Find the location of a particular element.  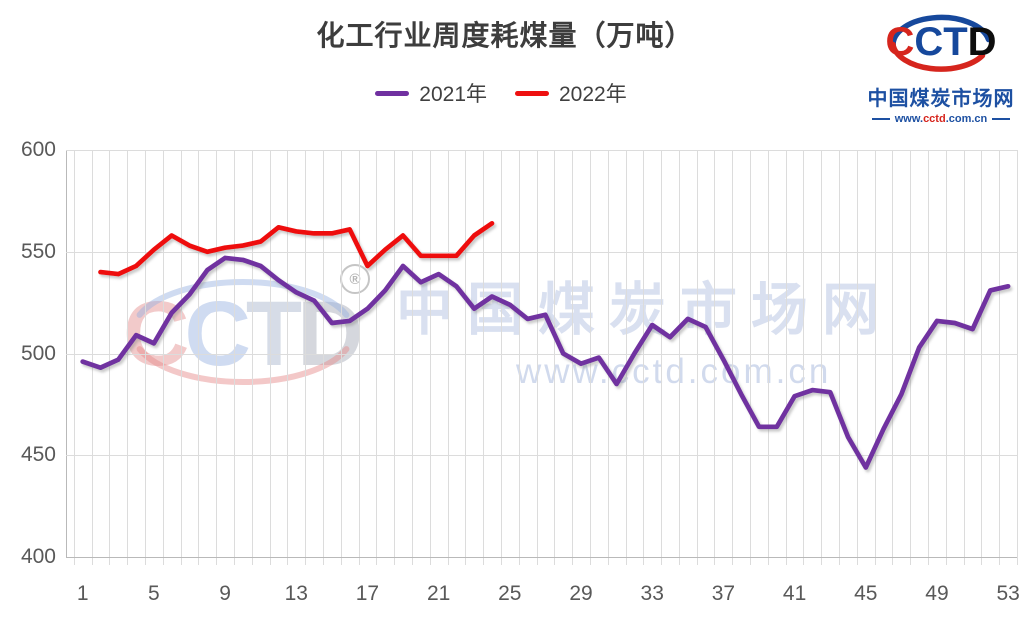

legend-swatch-2022 is located at coordinates (532, 93).